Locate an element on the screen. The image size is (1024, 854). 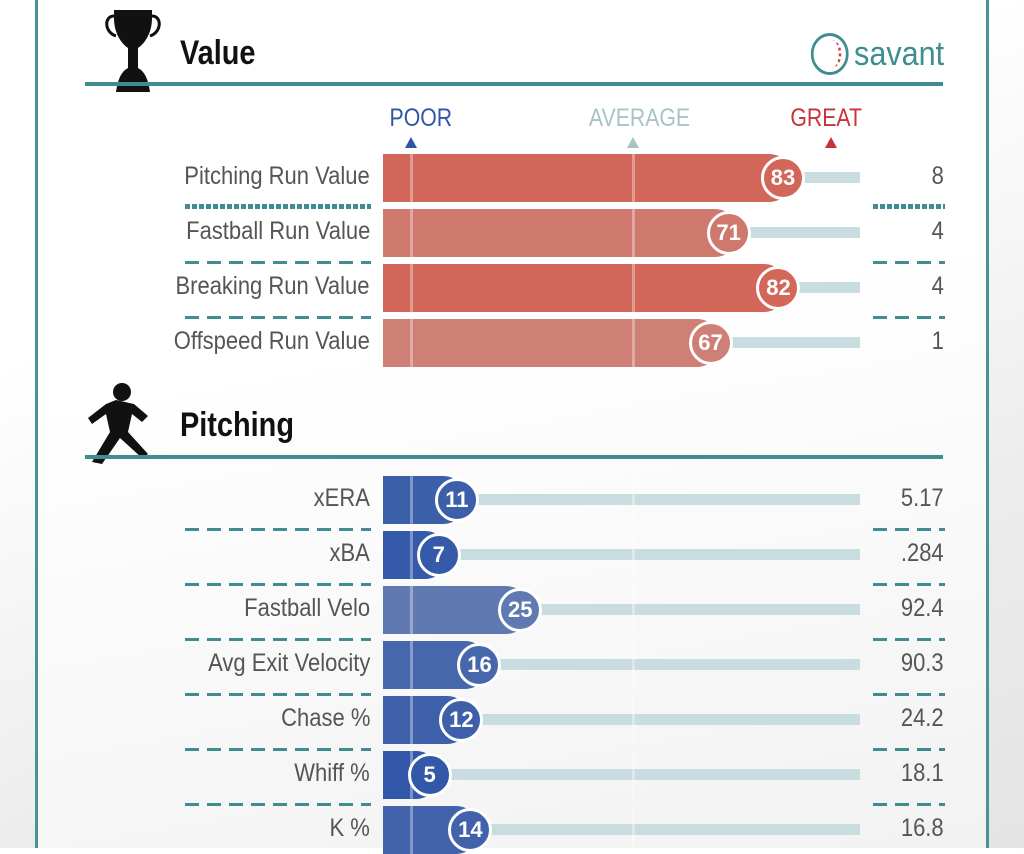
metric-row: Fastball Run Value 71 4 is located at coordinates (512, 233).